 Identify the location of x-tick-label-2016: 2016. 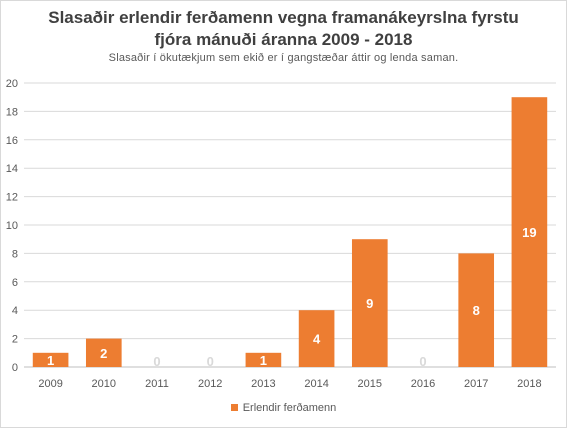
(423, 384).